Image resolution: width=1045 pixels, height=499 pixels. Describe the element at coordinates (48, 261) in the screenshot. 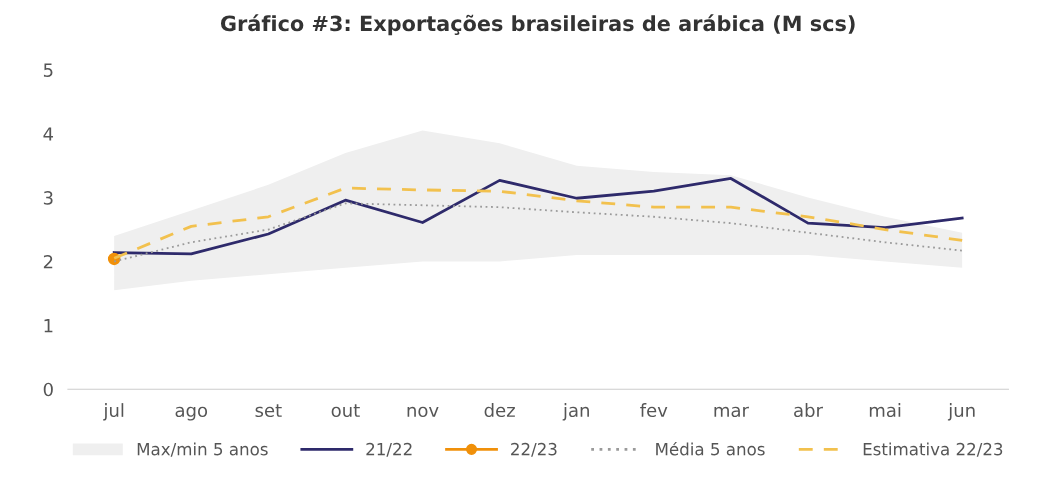

I see `y-tick-label: 2` at that location.